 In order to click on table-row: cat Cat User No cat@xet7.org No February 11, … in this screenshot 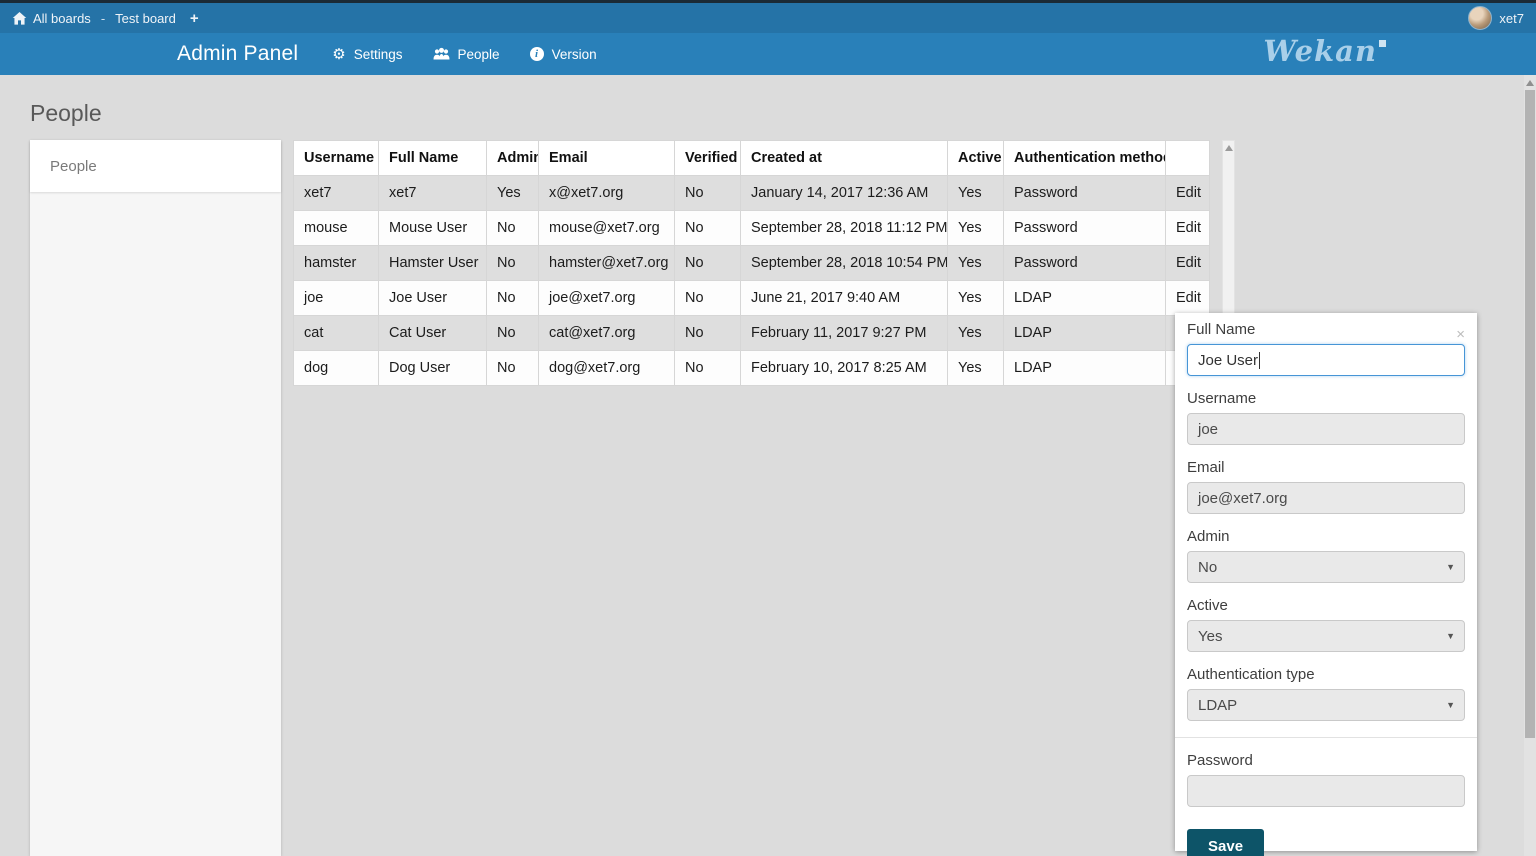, I will do `click(751, 333)`.